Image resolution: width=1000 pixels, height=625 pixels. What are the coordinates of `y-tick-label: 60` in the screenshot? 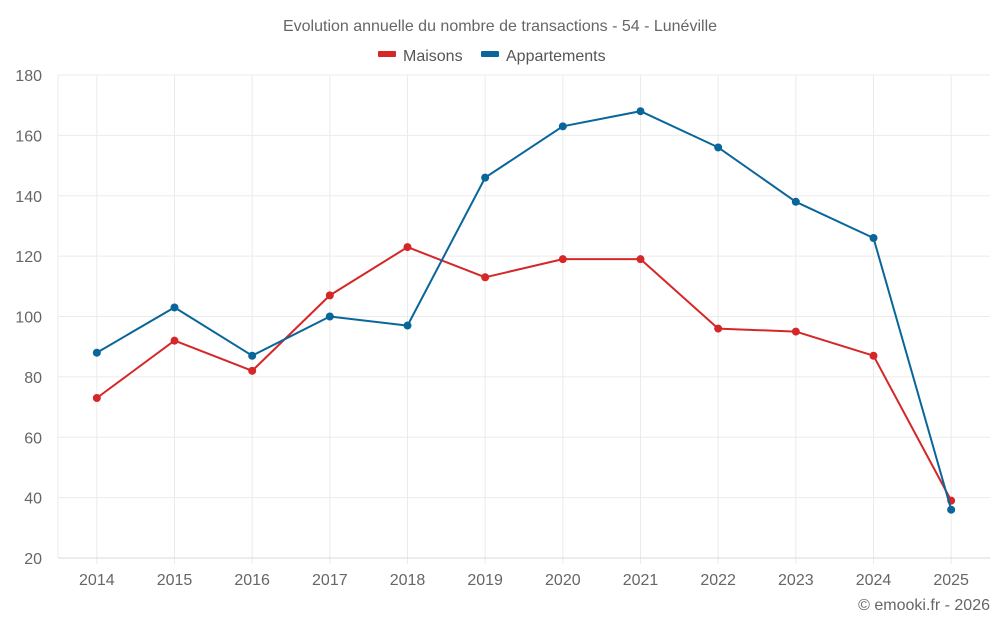 It's located at (33, 438).